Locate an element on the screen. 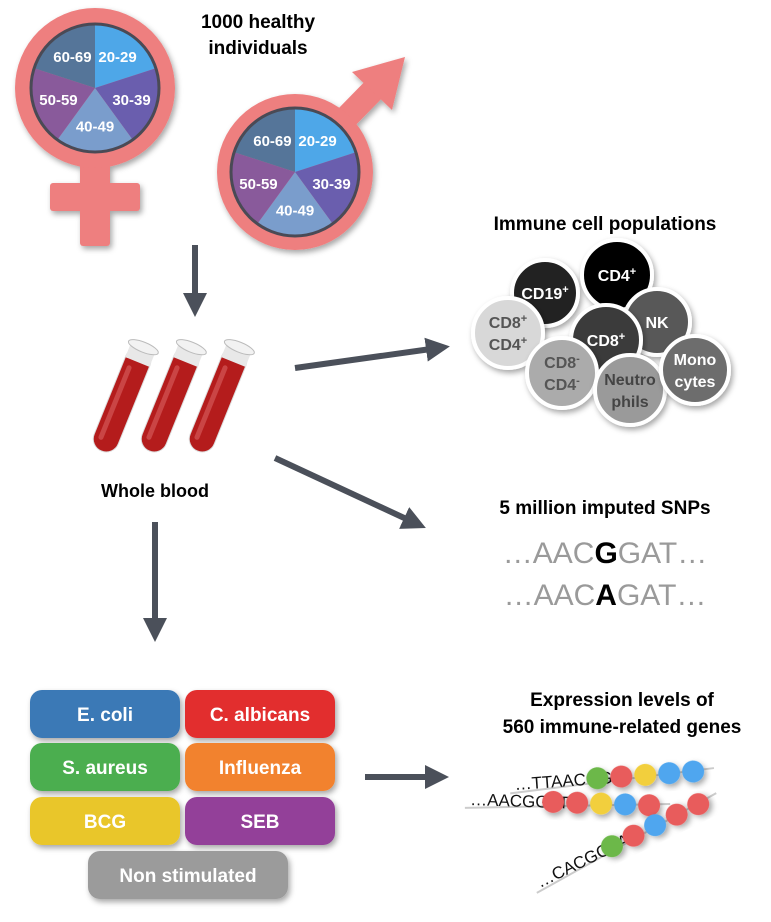 The width and height of the screenshot is (771, 922). svg-text: phils is located at coordinates (629, 402).